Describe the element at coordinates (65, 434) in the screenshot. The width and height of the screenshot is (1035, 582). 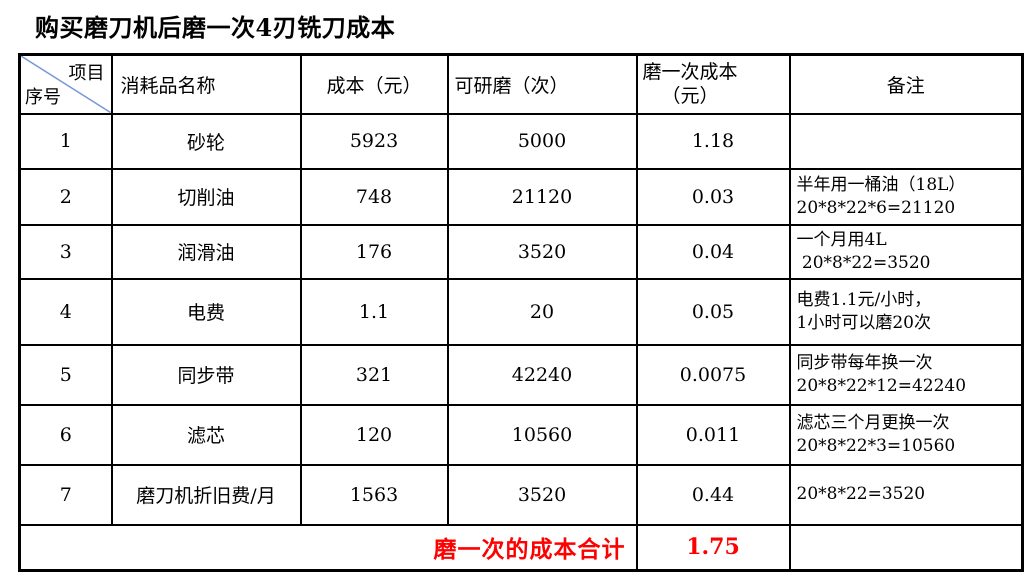
I see `cell-no: 6` at that location.